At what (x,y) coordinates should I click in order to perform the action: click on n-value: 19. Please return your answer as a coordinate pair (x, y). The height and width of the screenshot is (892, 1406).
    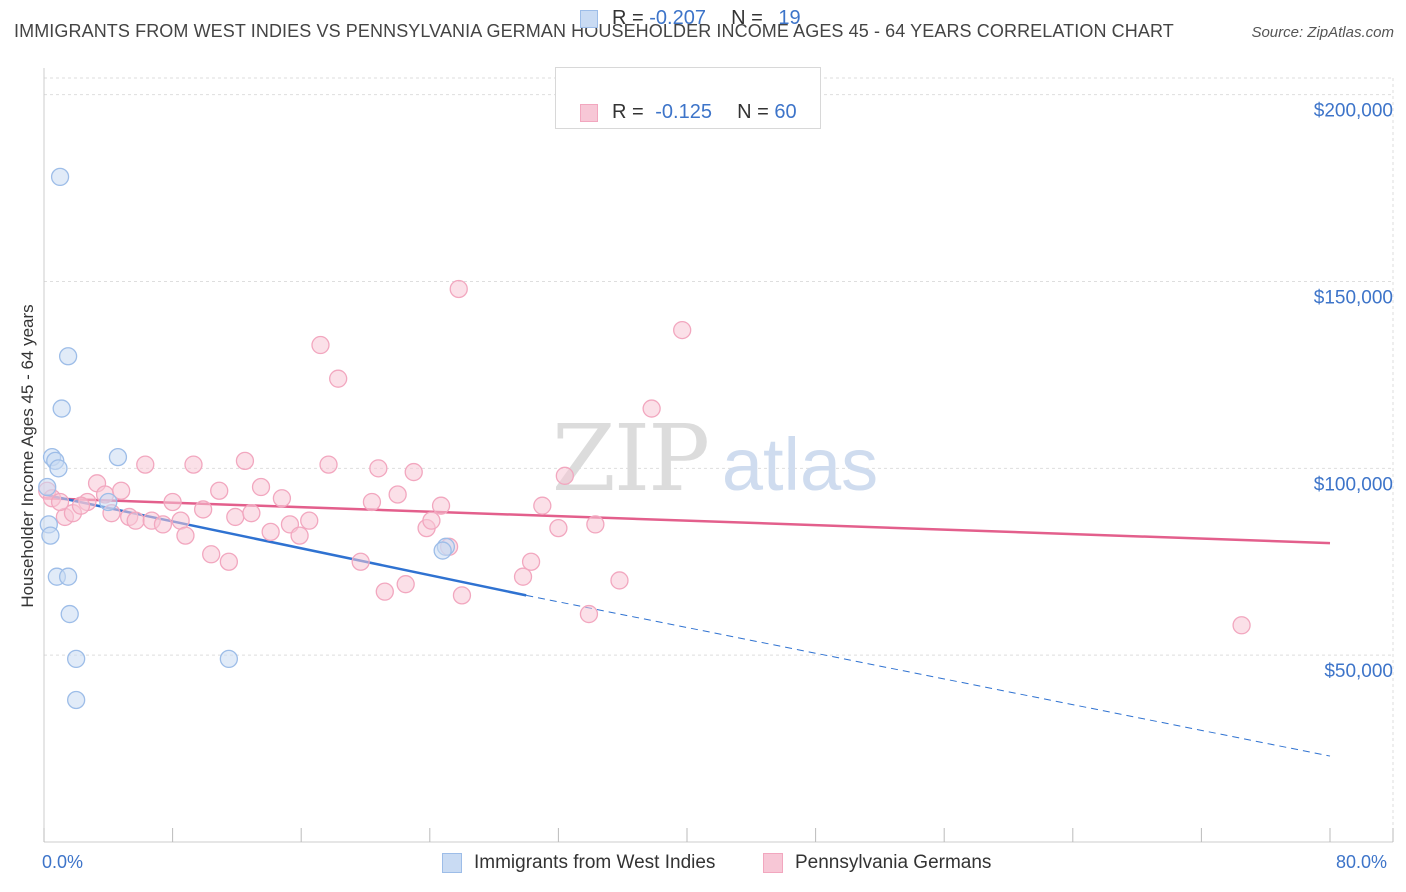
    Looking at the image, I should click on (789, 18).